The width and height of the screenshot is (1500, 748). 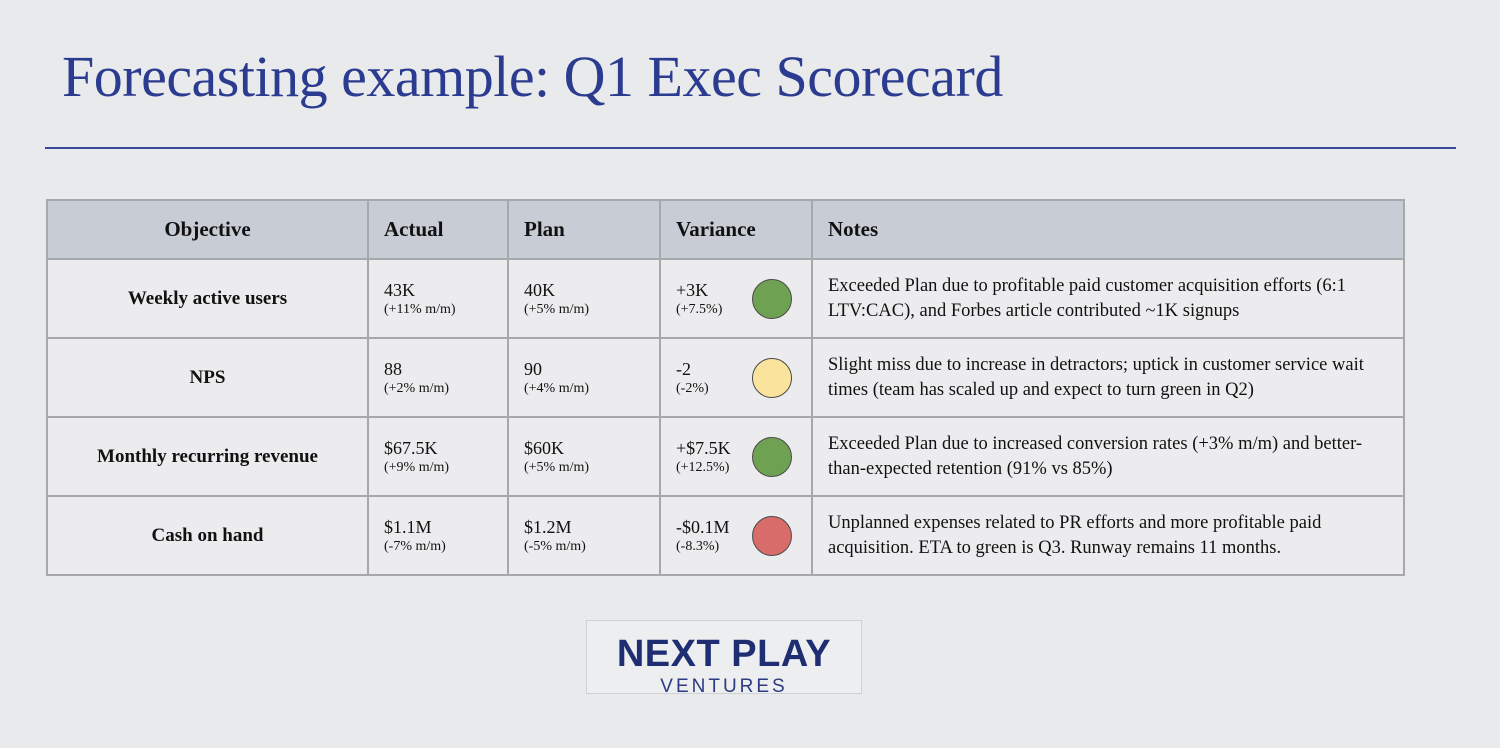 What do you see at coordinates (736, 298) in the screenshot?
I see `variance-cell: +3K (+7.5%)` at bounding box center [736, 298].